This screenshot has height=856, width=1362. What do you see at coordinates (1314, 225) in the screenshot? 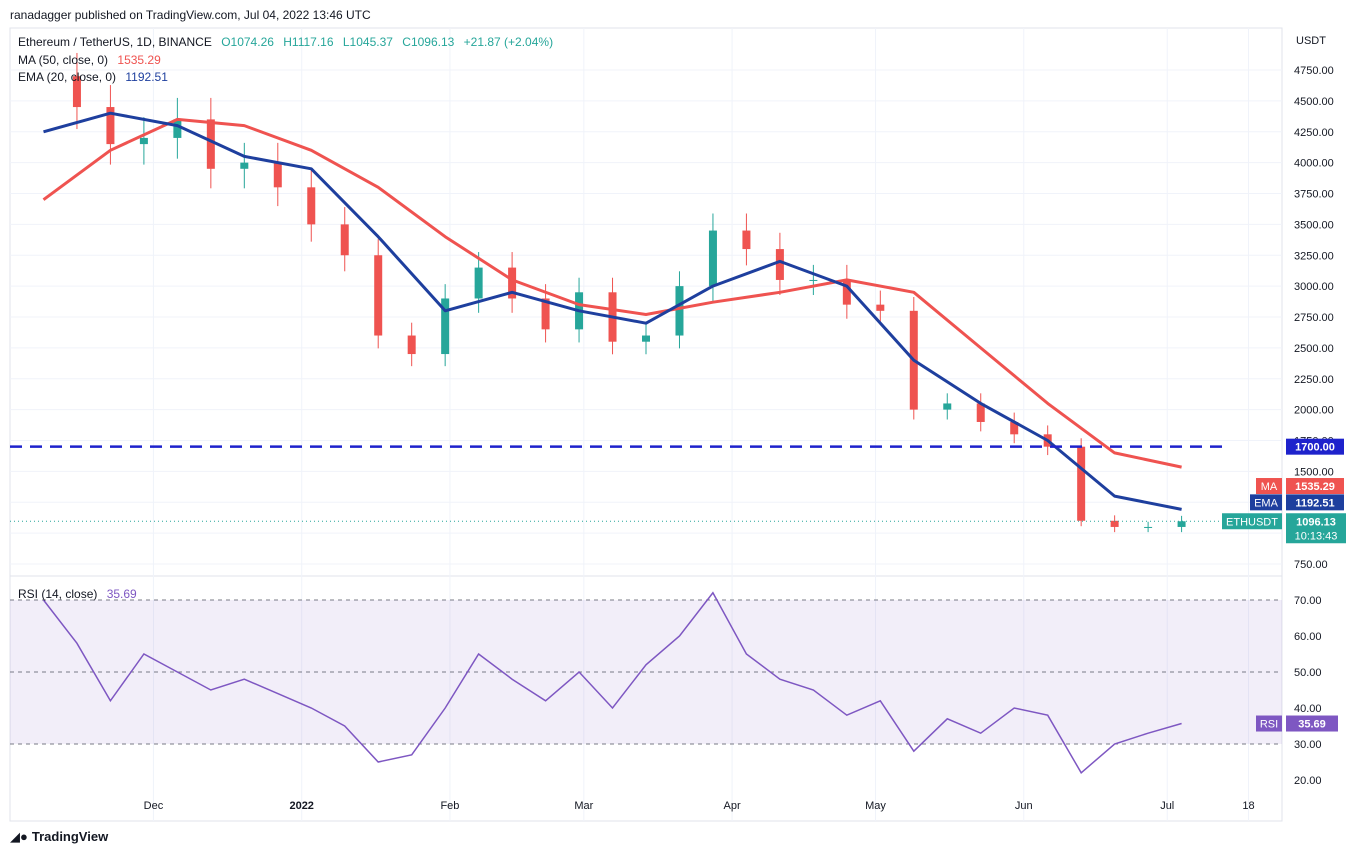
I see `price-tick-label: 3500.00` at bounding box center [1314, 225].